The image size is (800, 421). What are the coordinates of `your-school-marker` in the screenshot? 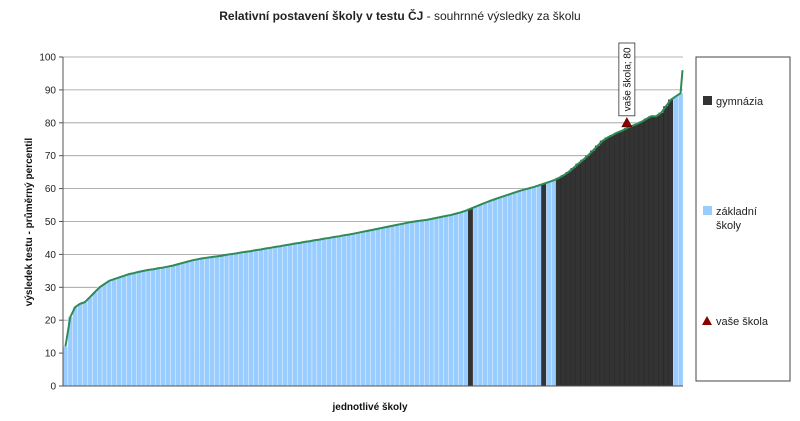 It's located at (627, 122).